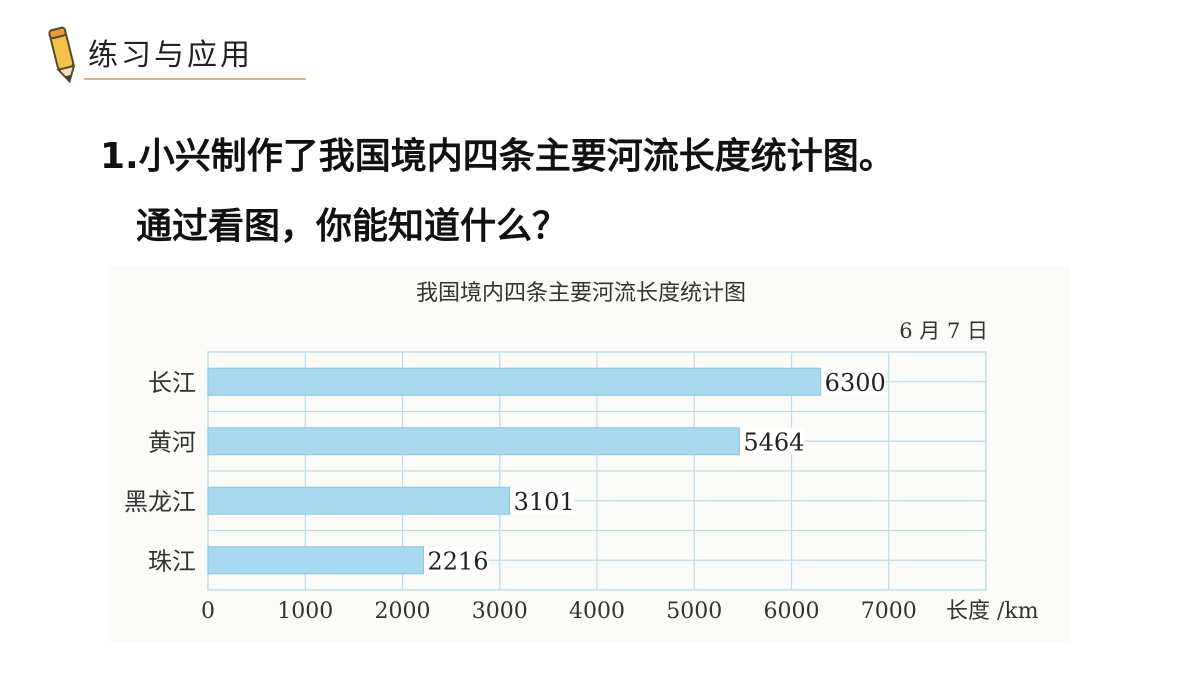 Image resolution: width=1200 pixels, height=675 pixels. What do you see at coordinates (597, 611) in the screenshot?
I see `x-tick-label: 4000` at bounding box center [597, 611].